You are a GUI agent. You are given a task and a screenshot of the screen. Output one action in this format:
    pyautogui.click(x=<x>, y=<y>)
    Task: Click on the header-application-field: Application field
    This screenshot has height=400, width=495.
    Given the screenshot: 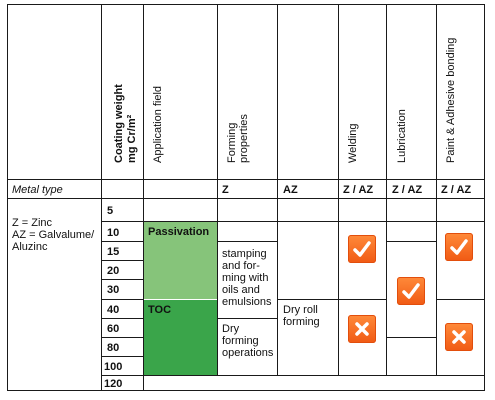 What is the action you would take?
    pyautogui.click(x=158, y=124)
    